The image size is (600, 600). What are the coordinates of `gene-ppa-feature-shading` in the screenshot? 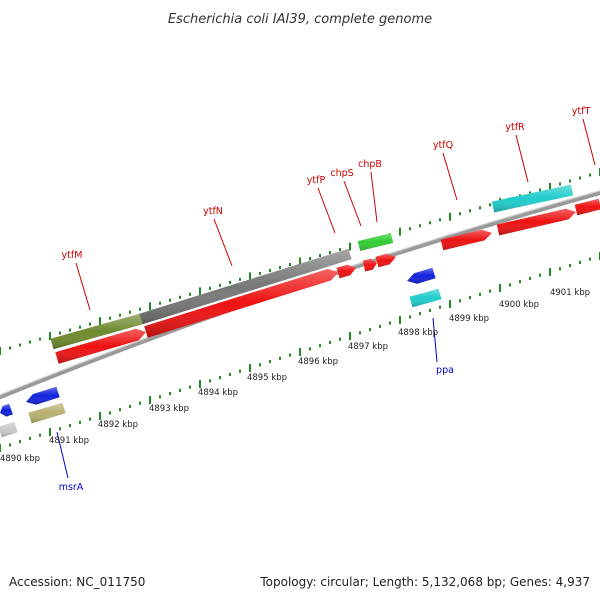 It's located at (425, 298).